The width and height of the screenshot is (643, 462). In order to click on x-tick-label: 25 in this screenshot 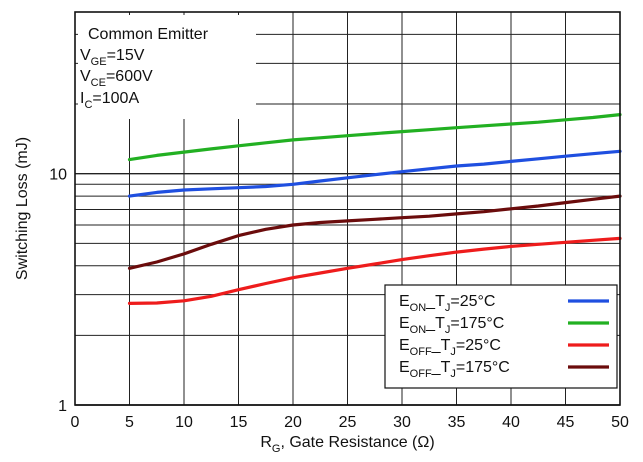, I will do `click(348, 422)`.